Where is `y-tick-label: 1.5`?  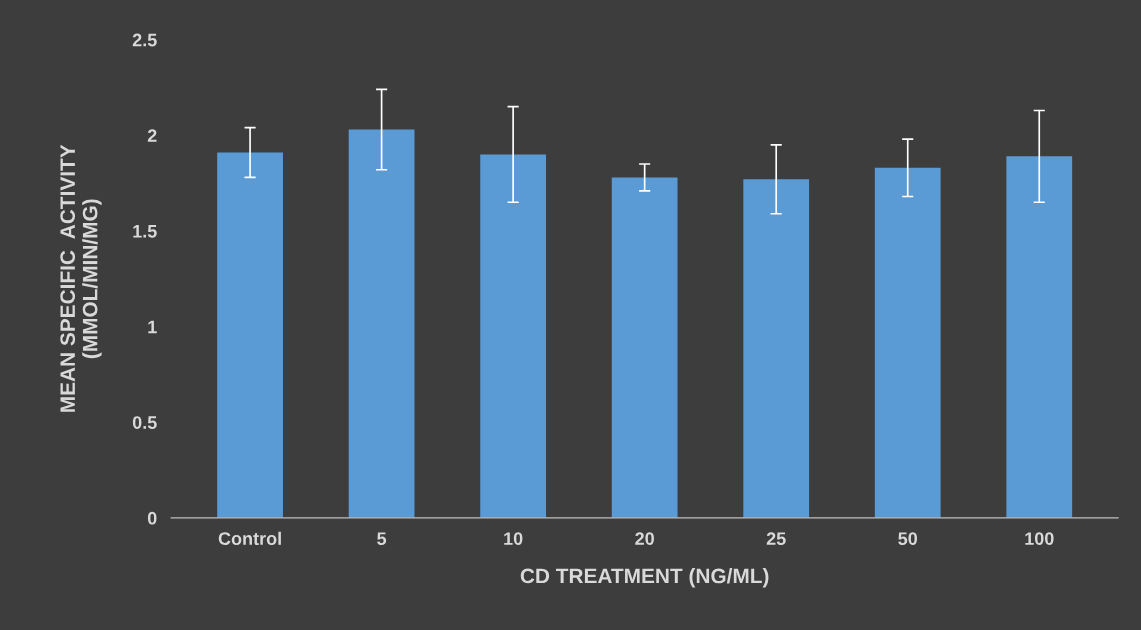
y-tick-label: 1.5 is located at coordinates (145, 231).